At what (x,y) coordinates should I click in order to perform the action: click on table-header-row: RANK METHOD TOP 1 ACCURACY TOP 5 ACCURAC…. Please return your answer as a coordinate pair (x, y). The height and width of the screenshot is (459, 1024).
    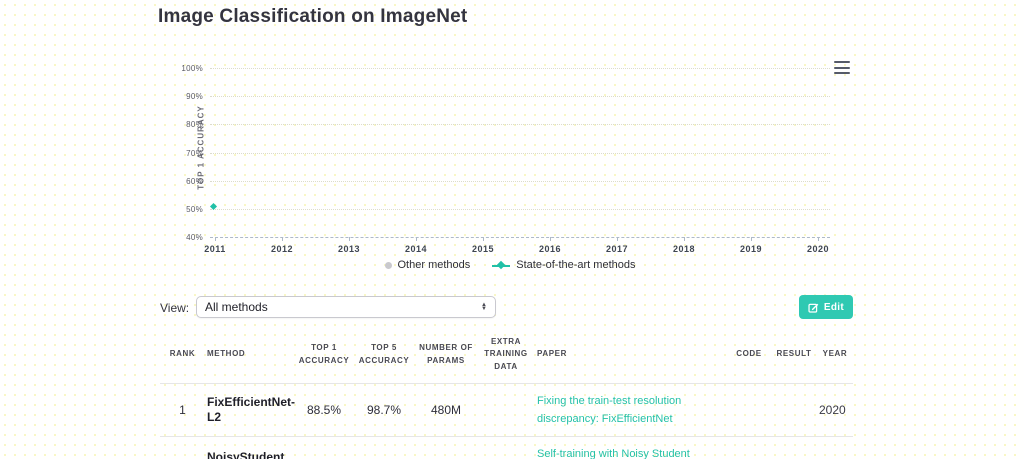
    Looking at the image, I should click on (506, 357).